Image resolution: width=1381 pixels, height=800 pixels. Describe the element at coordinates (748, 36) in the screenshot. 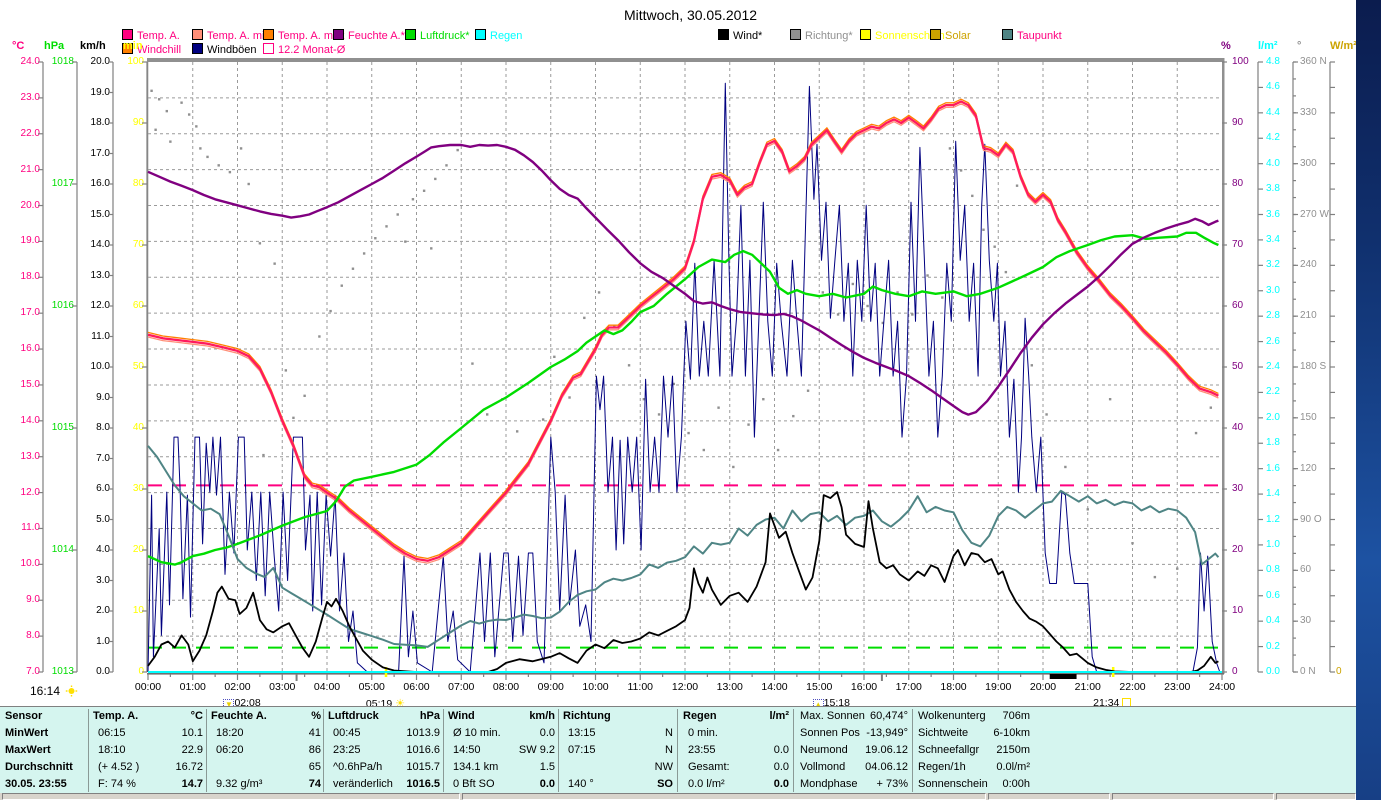

I see `legend-label: Wind*` at that location.